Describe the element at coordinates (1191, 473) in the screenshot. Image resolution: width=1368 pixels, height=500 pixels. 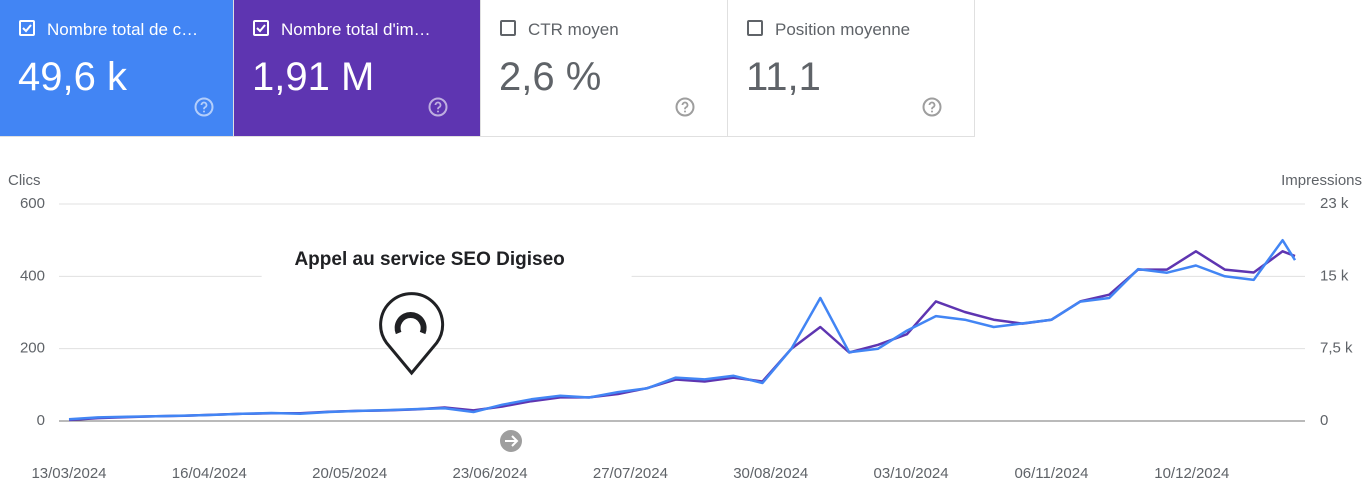
I see `x-tick-label: 10/12/2024` at that location.